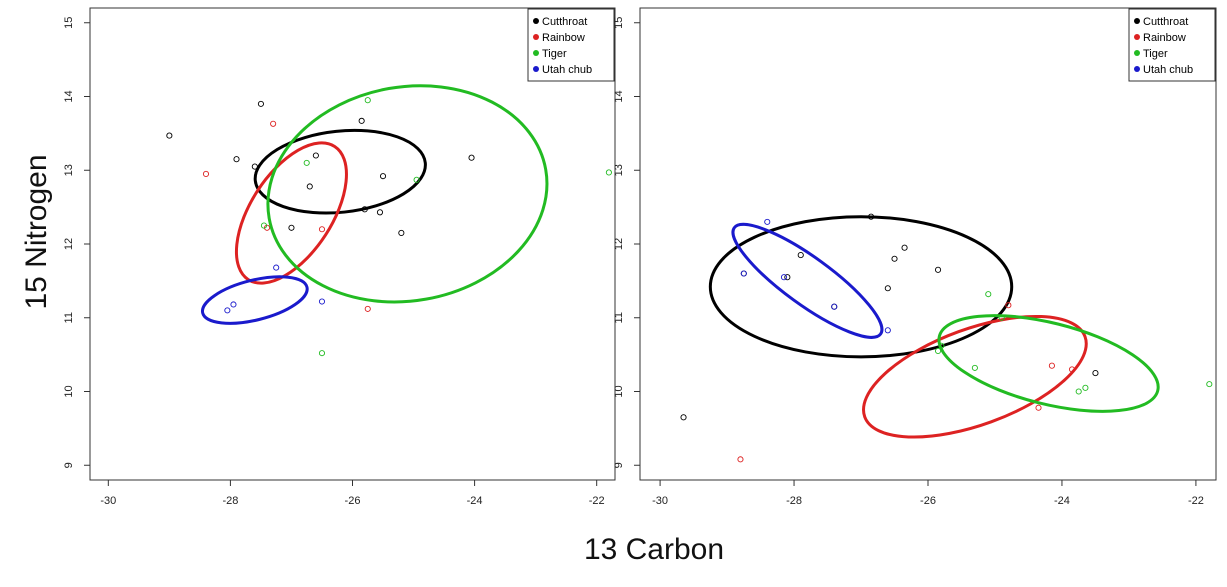  I want to click on y-axis-title: 15 Nitrogen, so click(36, 231).